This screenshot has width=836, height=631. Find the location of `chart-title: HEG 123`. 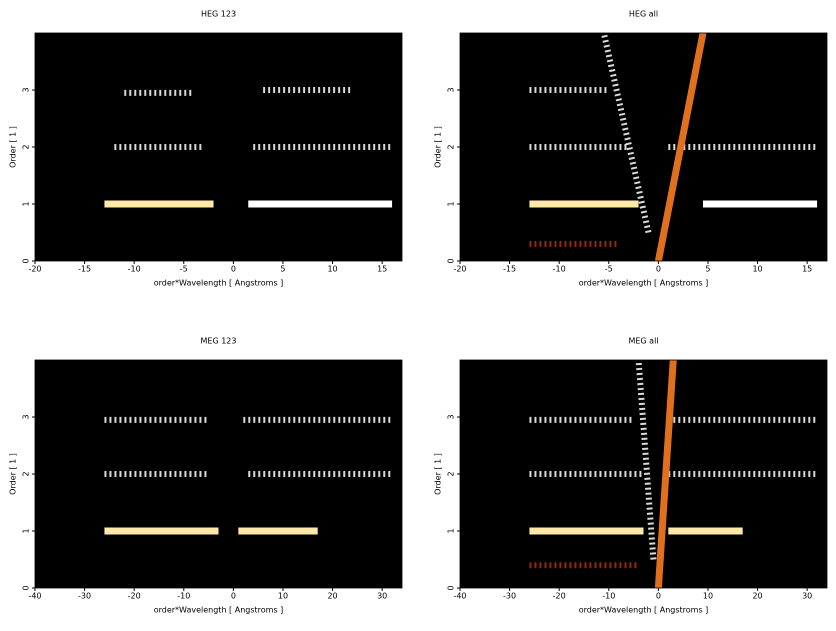

chart-title: HEG 123 is located at coordinates (218, 14).